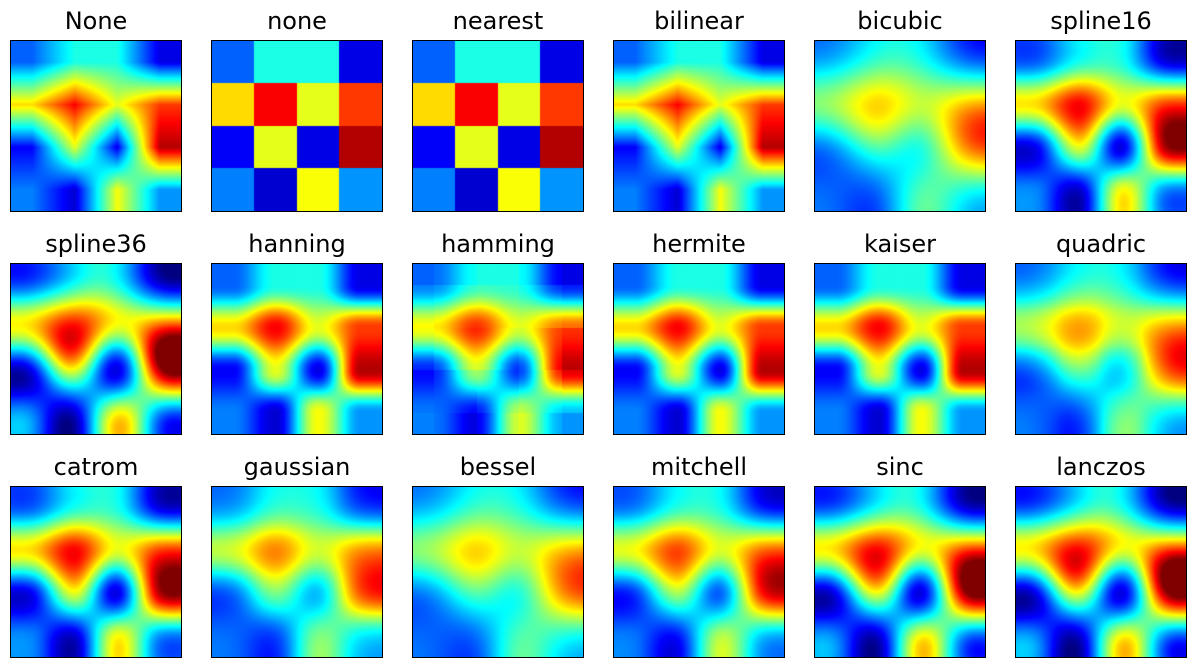 The height and width of the screenshot is (672, 1200). I want to click on panel-bilinear: bilinear, so click(699, 107).